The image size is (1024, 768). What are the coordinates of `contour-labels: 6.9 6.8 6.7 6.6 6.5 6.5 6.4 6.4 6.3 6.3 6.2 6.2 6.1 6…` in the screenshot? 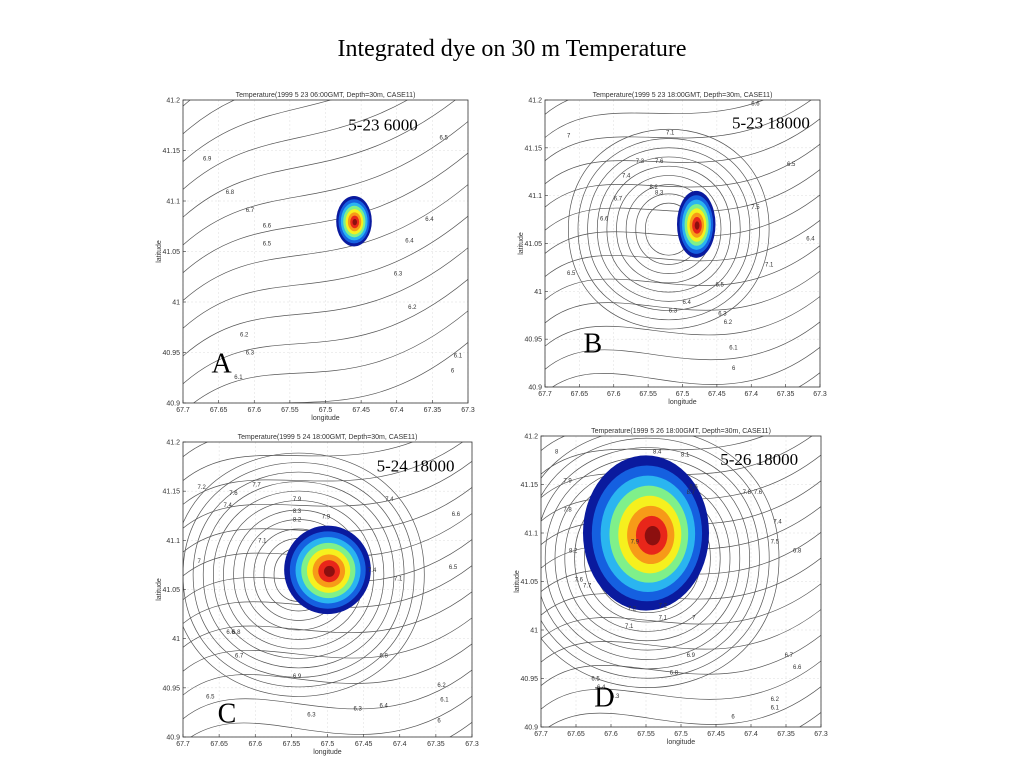 It's located at (333, 257).